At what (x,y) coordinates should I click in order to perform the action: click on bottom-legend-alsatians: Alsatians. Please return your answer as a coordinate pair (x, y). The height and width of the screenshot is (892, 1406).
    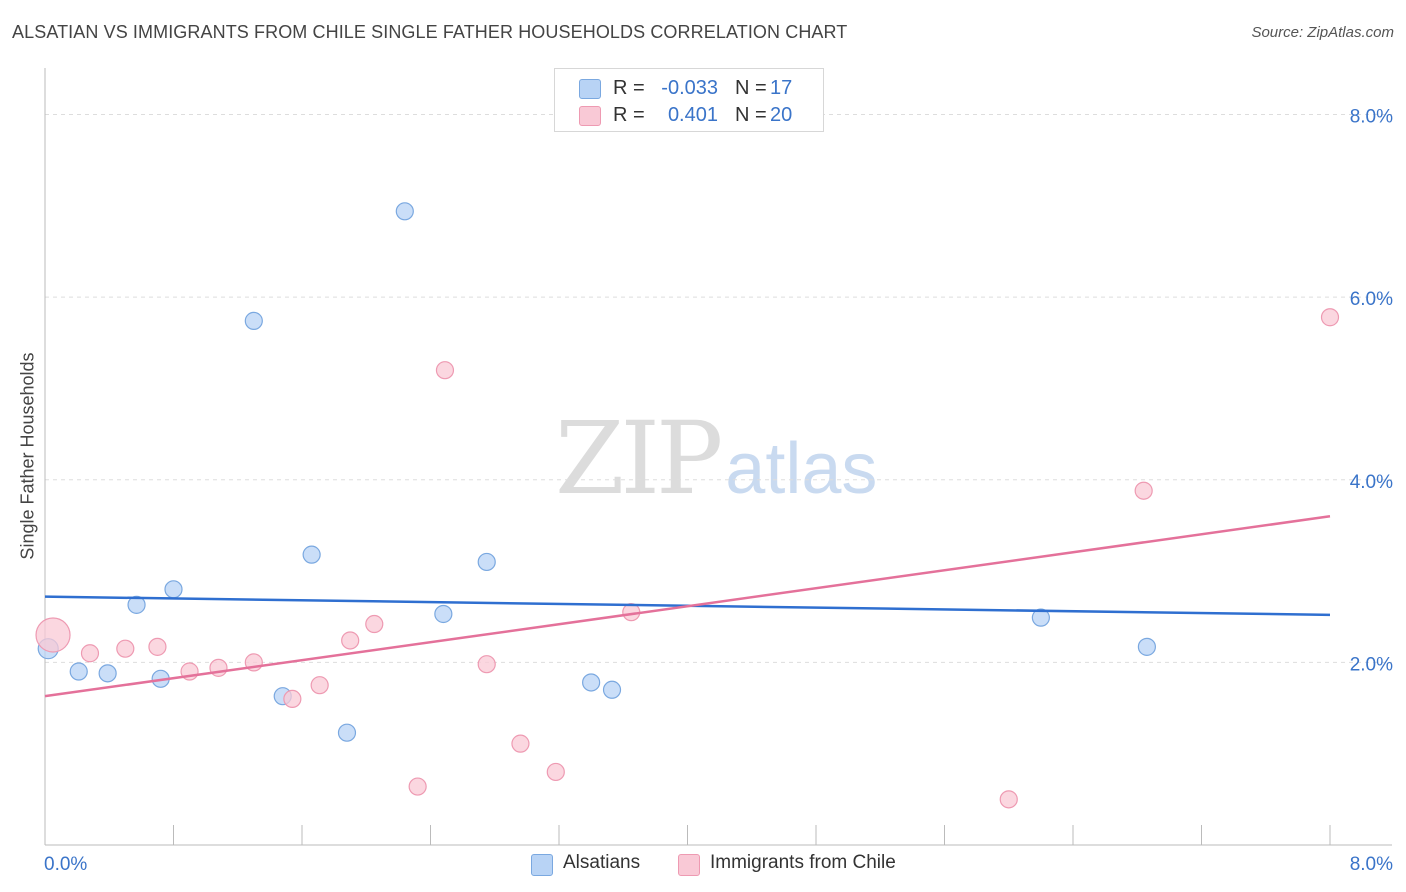
    Looking at the image, I should click on (586, 864).